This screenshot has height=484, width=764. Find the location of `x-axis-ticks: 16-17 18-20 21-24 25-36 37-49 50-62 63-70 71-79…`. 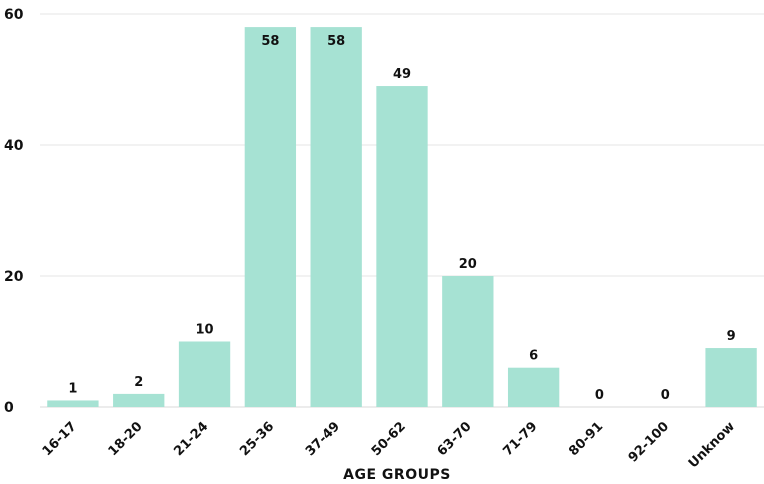

x-axis-ticks: 16-17 18-20 21-24 25-36 37-49 50-62 63-70 71-79… is located at coordinates (389, 445).